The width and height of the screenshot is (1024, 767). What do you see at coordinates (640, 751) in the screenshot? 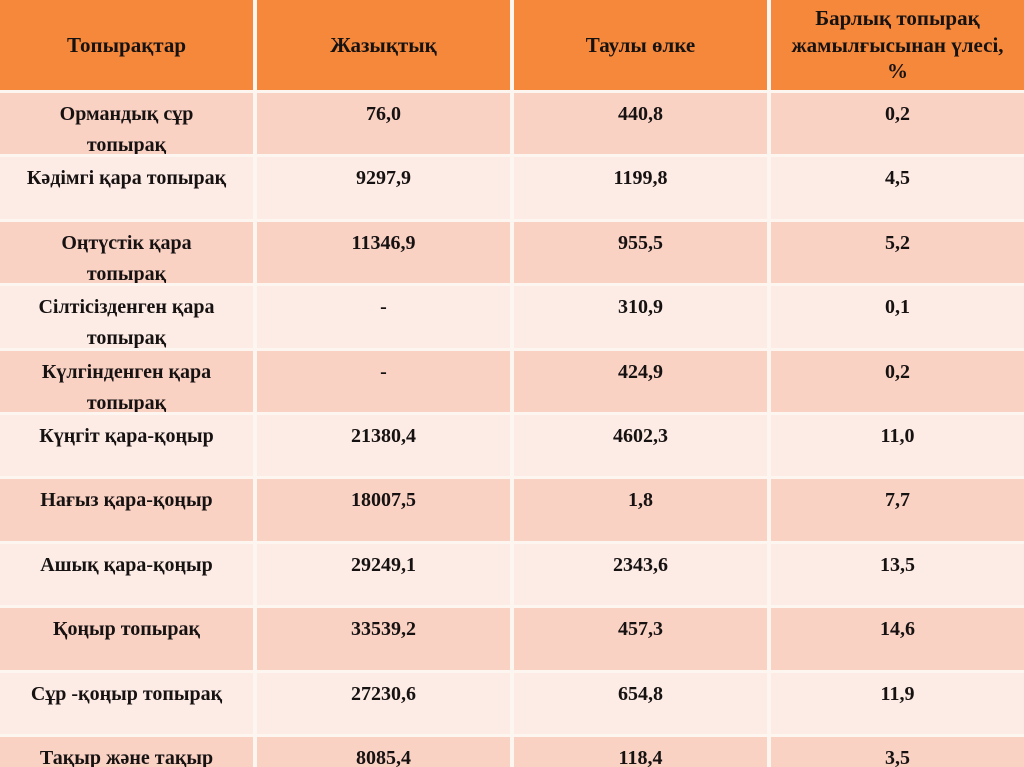
I see `mountain-value-cell: 118,4` at bounding box center [640, 751].